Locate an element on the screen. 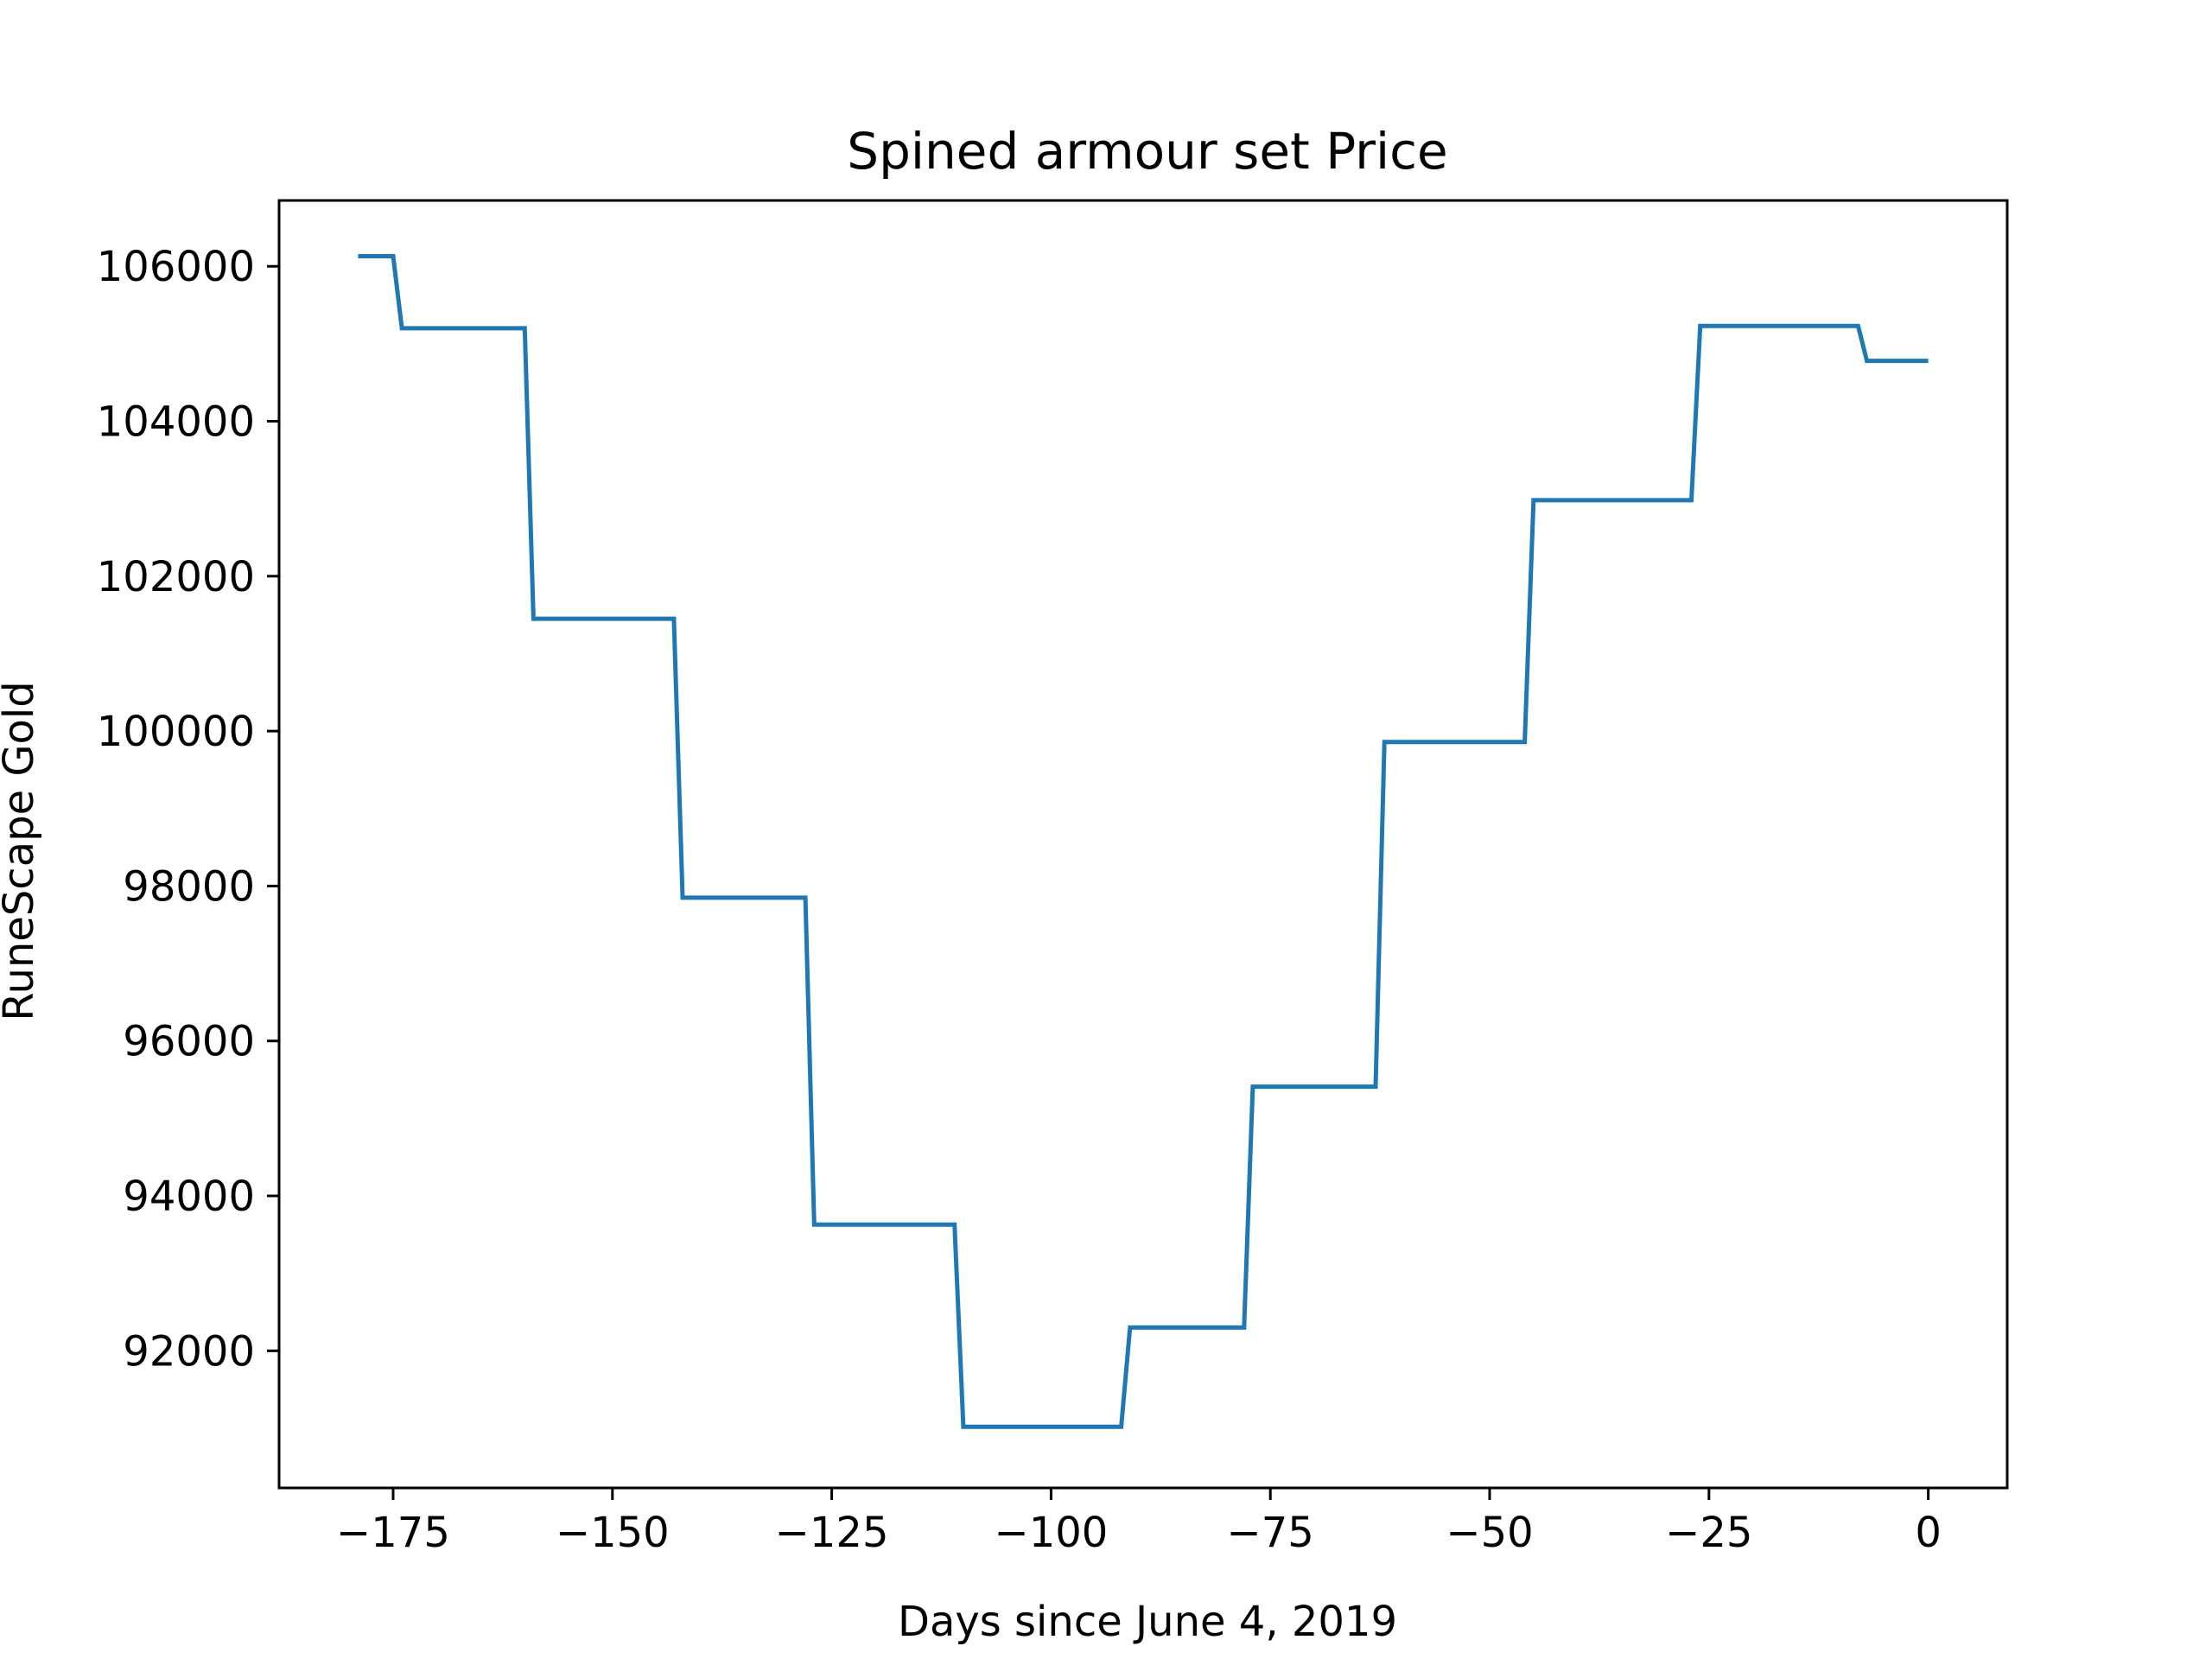  y-tick-label: 94000 is located at coordinates (189, 1197).